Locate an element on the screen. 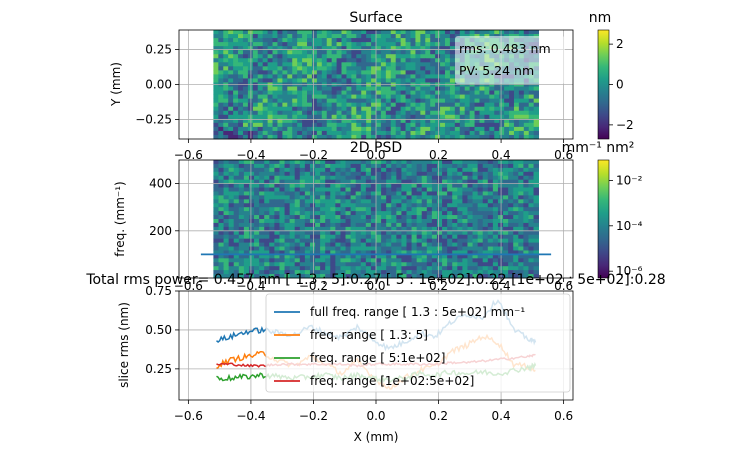 The image size is (752, 453). x-tick-label: 0.2 is located at coordinates (438, 286).